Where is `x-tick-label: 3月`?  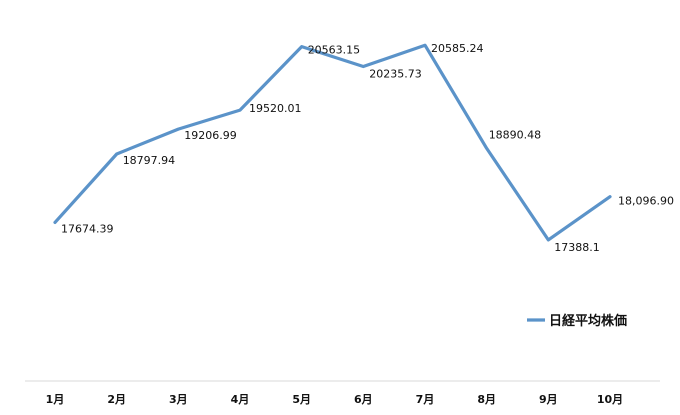
x-tick-label: 3月 is located at coordinates (178, 399).